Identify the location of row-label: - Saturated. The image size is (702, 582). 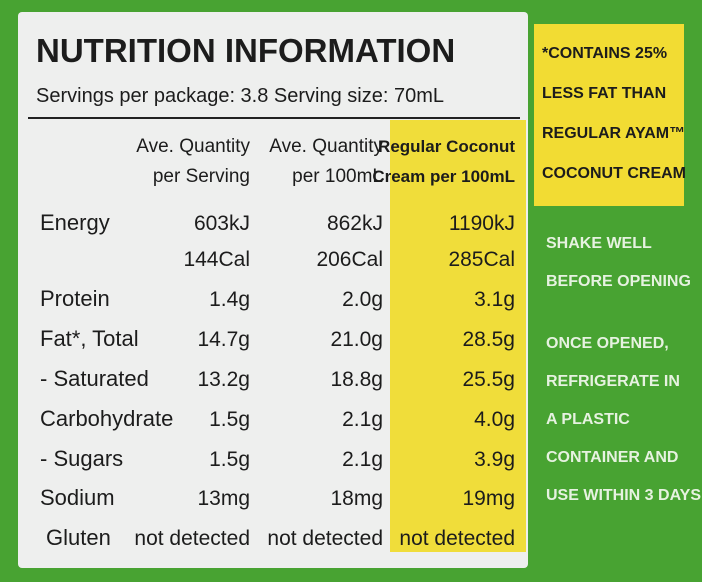
(94, 378).